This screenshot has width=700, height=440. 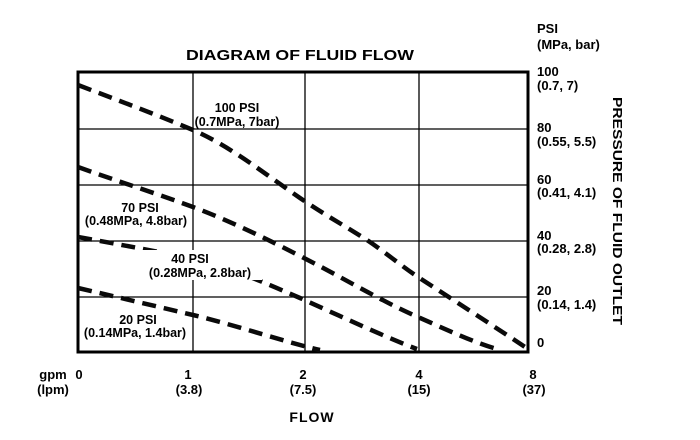 I want to click on x-tick-2-gpm: 2, so click(x=302, y=374).